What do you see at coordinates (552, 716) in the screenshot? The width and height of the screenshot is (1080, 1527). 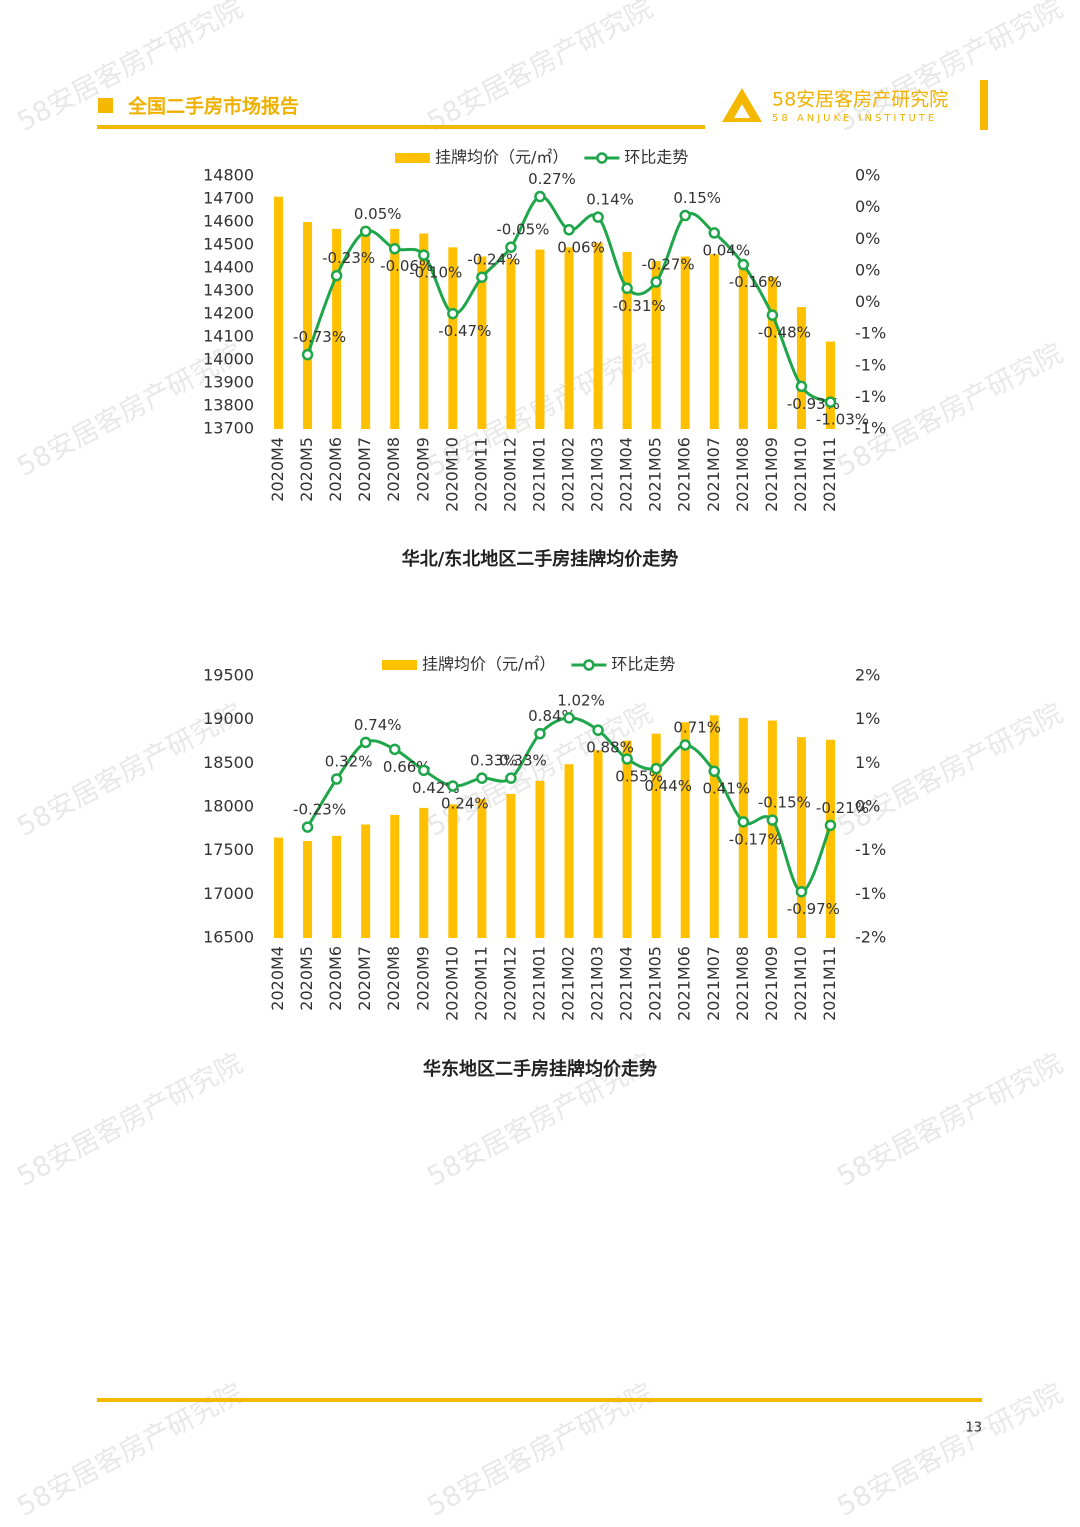 I see `data-label: 0.84%` at bounding box center [552, 716].